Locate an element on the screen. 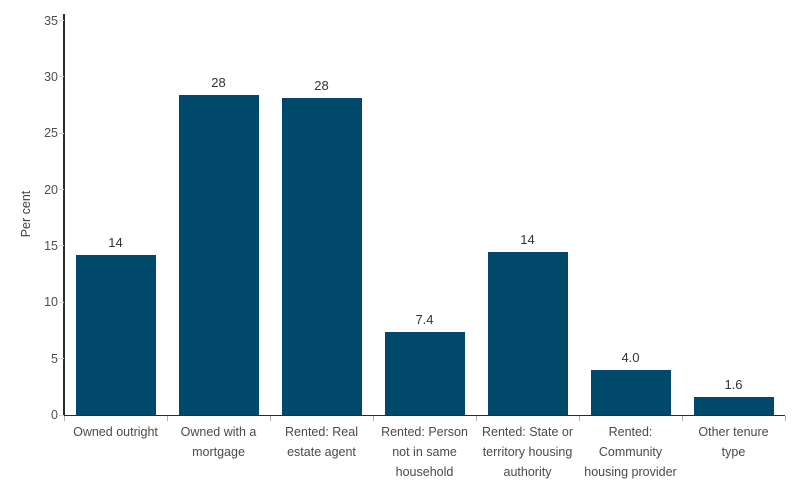 Image resolution: width=800 pixels, height=500 pixels. y-tick-label: 30 is located at coordinates (51, 76).